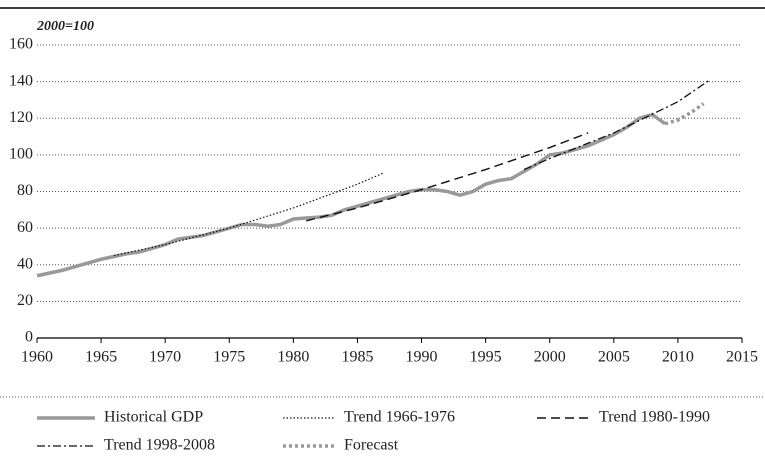 This screenshot has width=765, height=476. What do you see at coordinates (37, 357) in the screenshot?
I see `x-tick-label: 1960` at bounding box center [37, 357].